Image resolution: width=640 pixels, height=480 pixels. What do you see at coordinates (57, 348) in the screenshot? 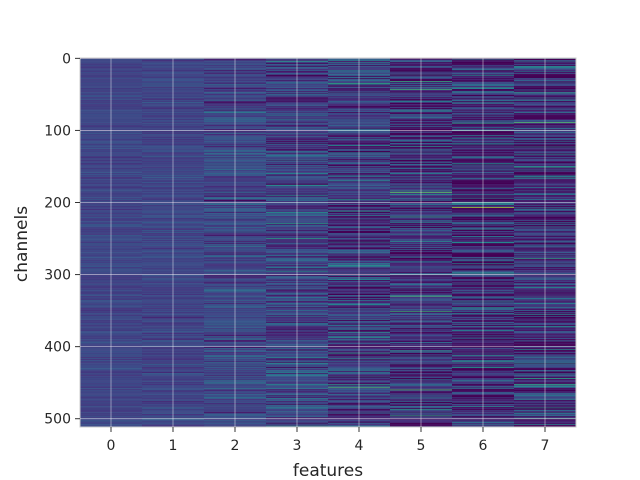
I see `y-tick-label: 400` at bounding box center [57, 348].